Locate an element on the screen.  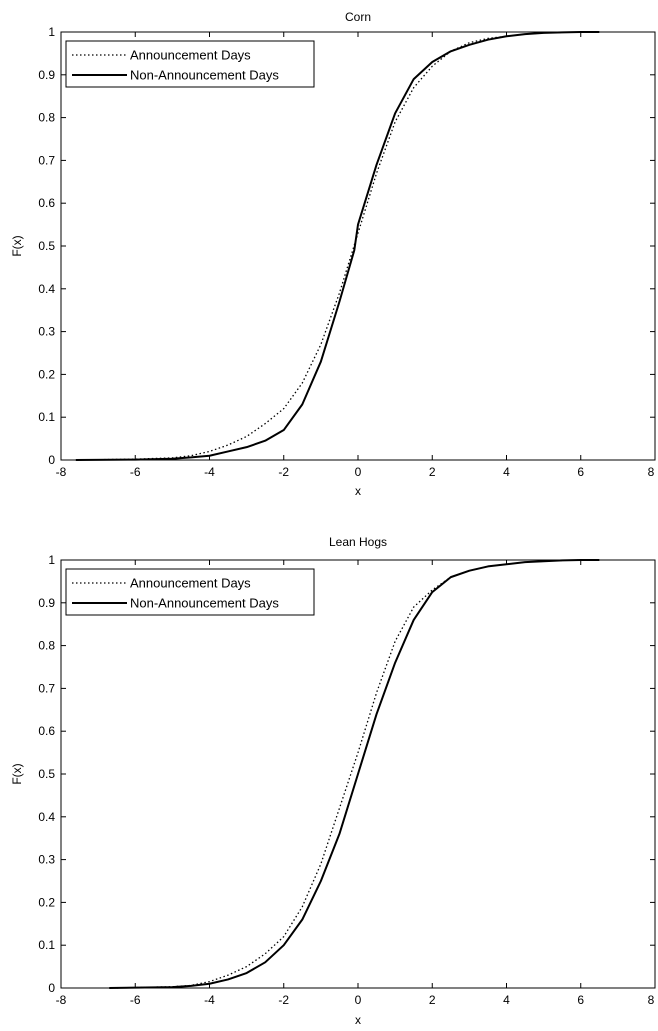
chart-title: Lean Hogs is located at coordinates (358, 542).